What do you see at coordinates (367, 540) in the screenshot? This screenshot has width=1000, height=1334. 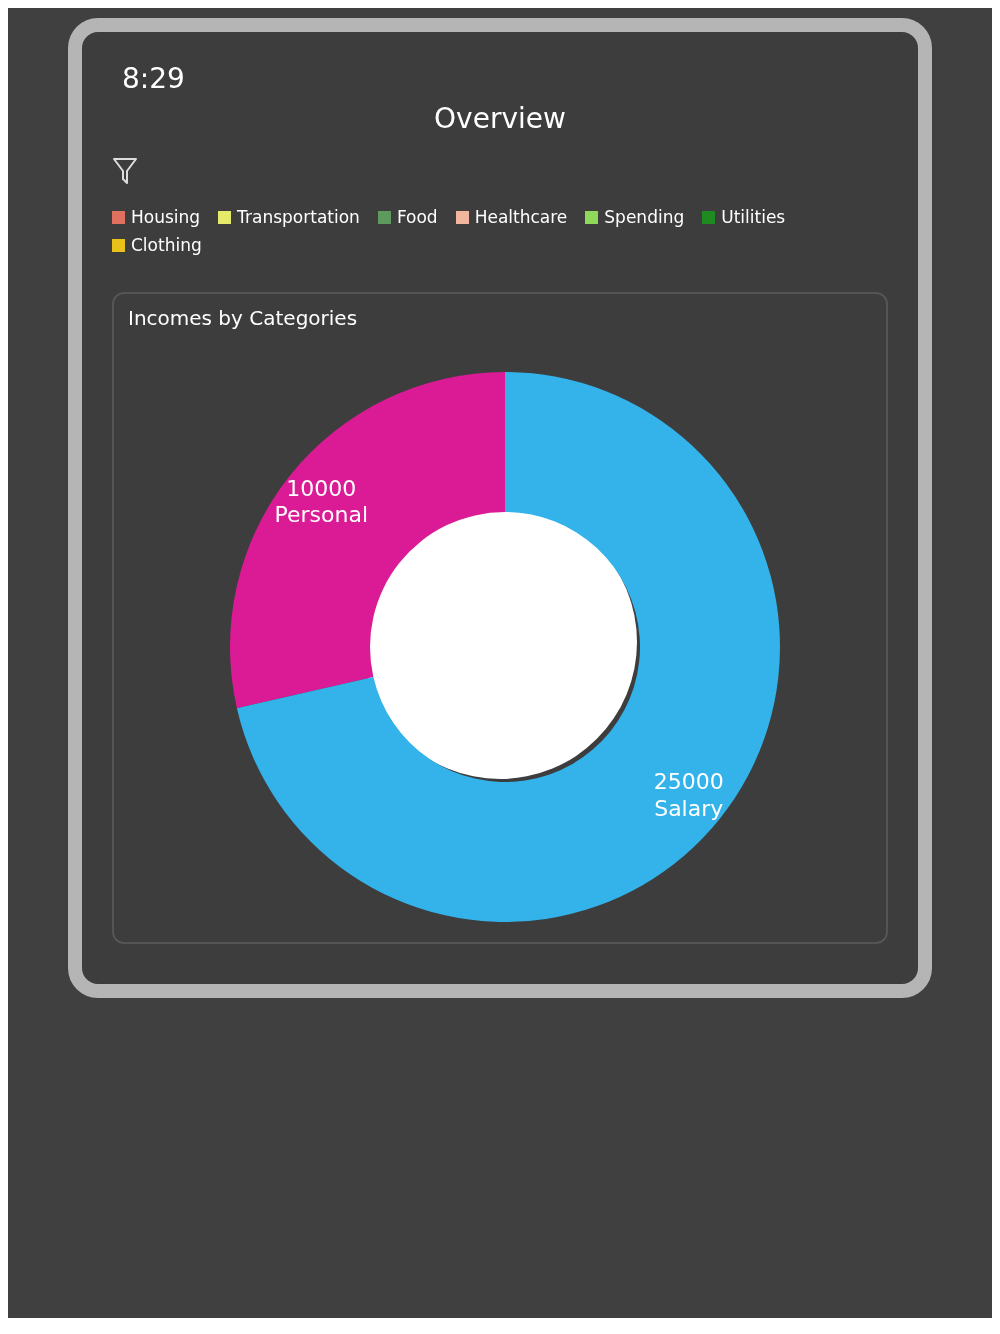 I see `donut-slice` at bounding box center [367, 540].